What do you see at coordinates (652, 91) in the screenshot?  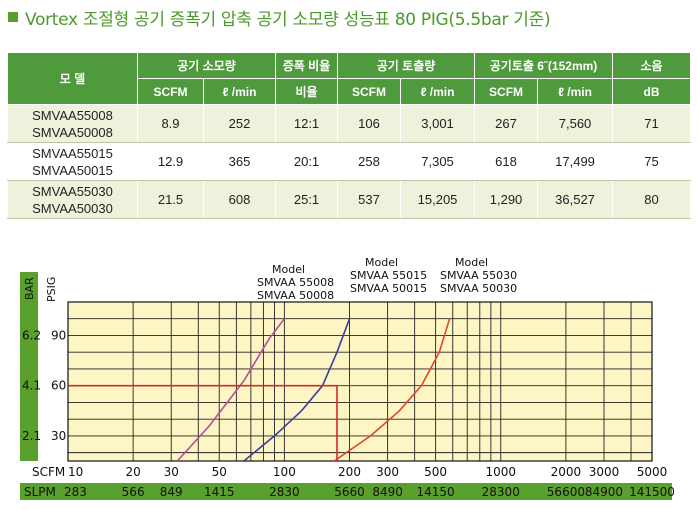 I see `subheader-cell: dB` at bounding box center [652, 91].